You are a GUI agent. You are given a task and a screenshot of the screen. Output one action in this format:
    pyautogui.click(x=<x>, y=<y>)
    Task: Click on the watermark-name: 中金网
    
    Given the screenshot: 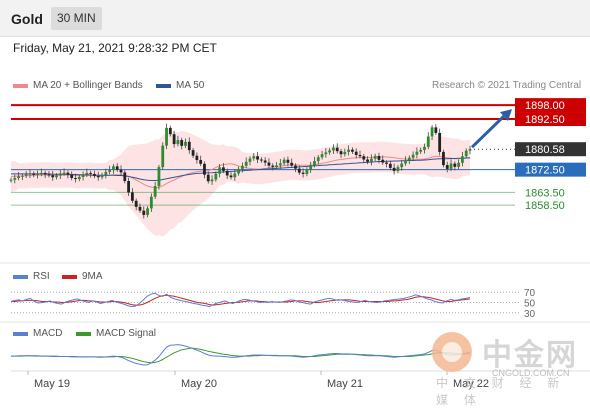 What is the action you would take?
    pyautogui.click(x=530, y=355)
    